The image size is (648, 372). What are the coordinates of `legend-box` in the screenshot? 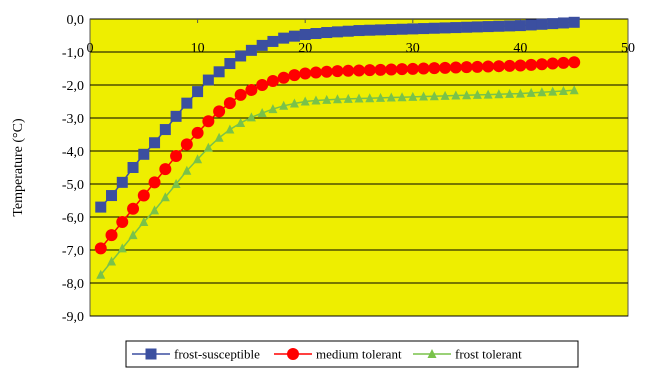 It's located at (352, 354).